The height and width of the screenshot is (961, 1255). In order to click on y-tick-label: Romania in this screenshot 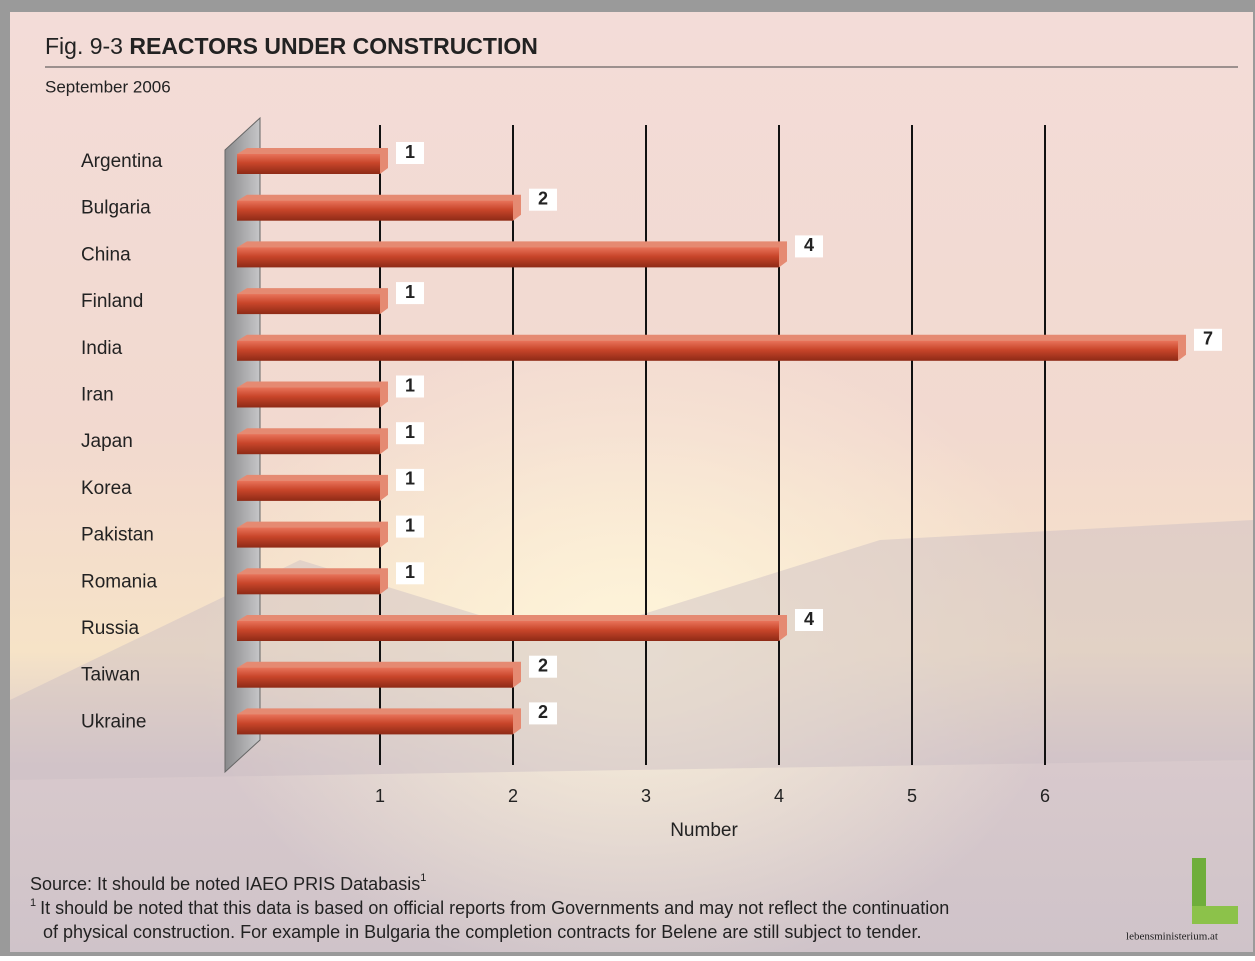, I will do `click(119, 581)`.